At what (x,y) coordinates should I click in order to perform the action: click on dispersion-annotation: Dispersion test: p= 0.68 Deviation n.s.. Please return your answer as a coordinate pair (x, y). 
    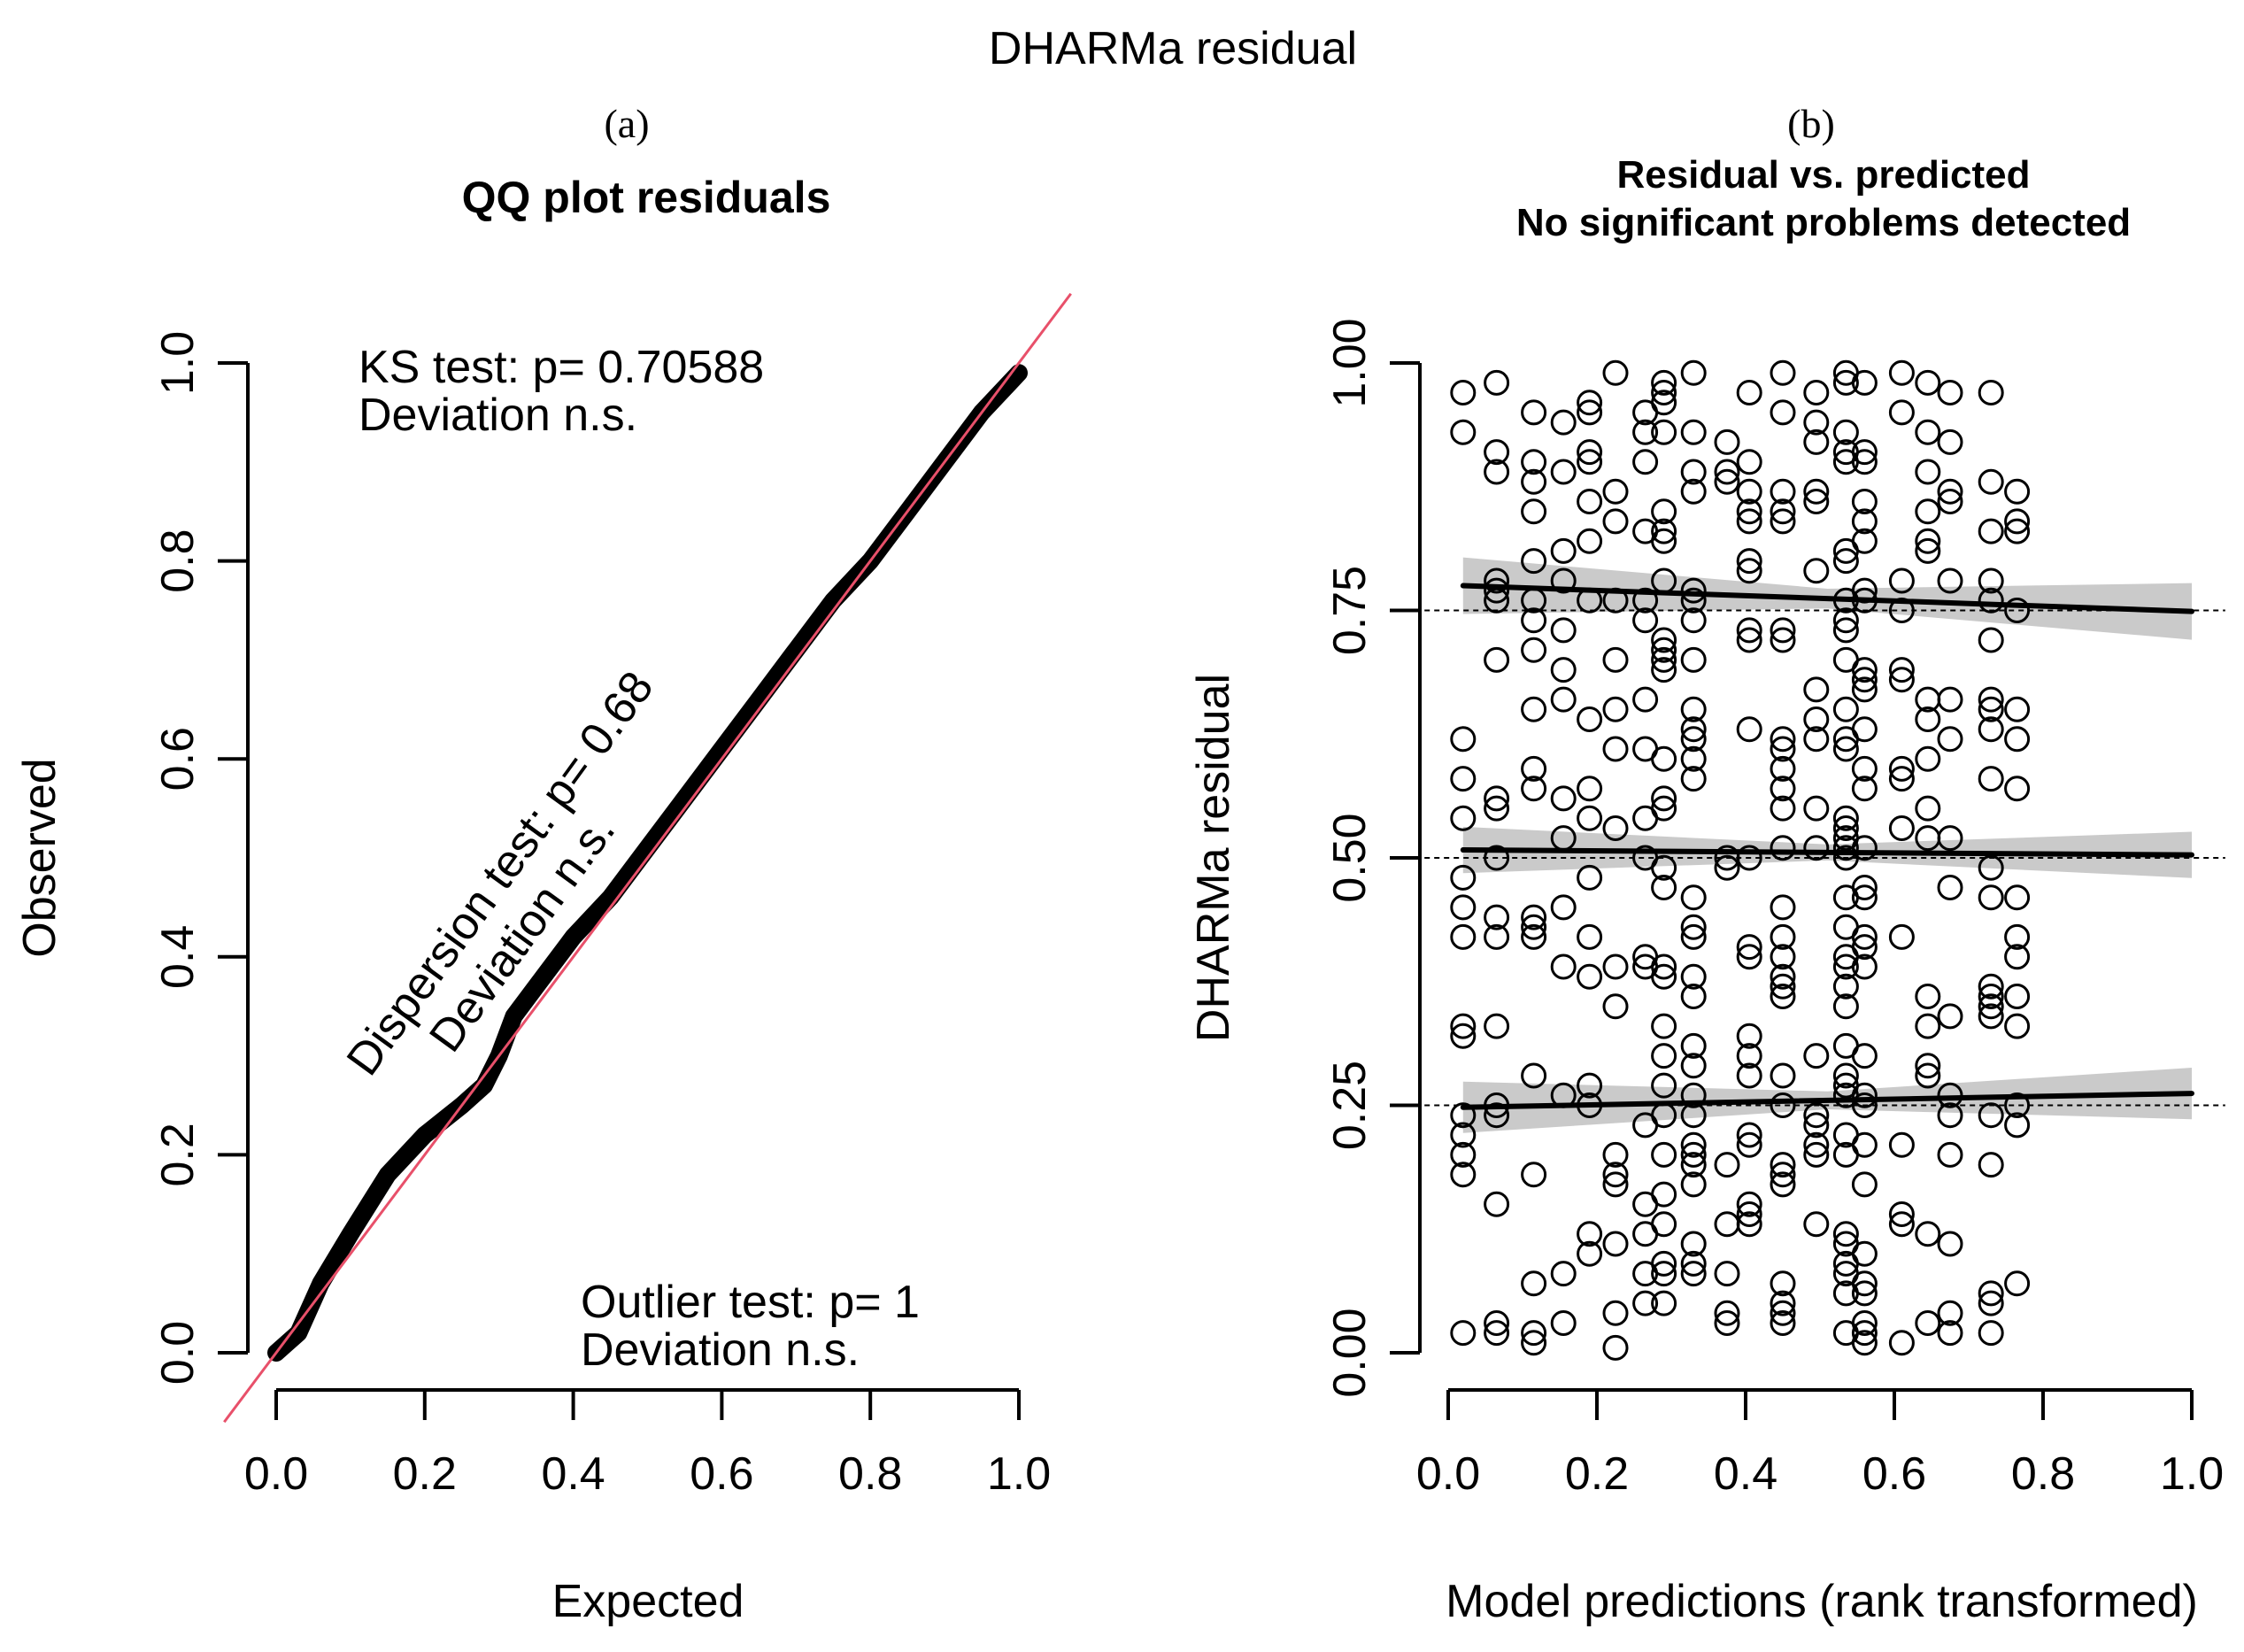
    Looking at the image, I should click on (500, 873).